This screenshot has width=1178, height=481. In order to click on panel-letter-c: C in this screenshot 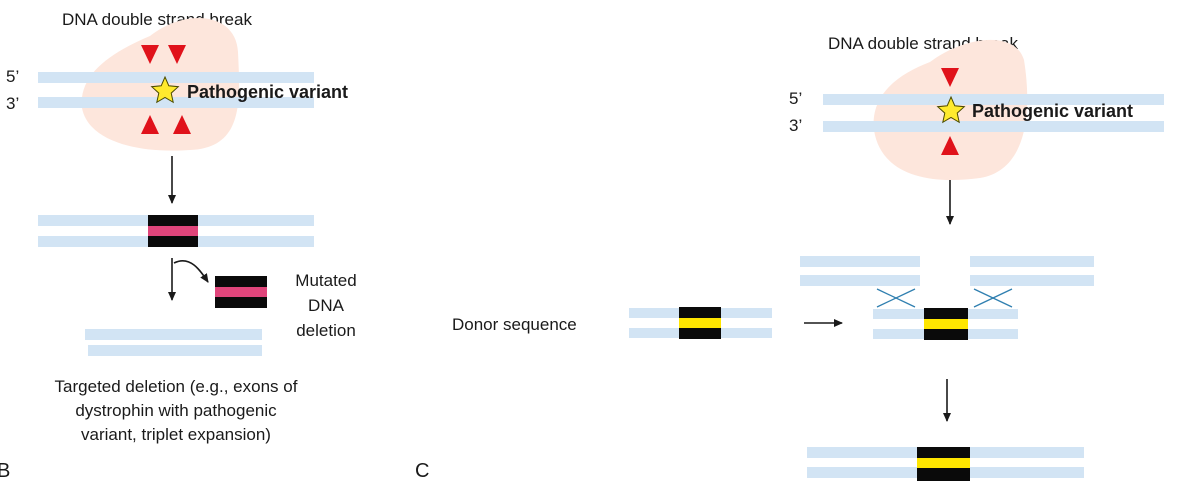, I will do `click(422, 470)`.